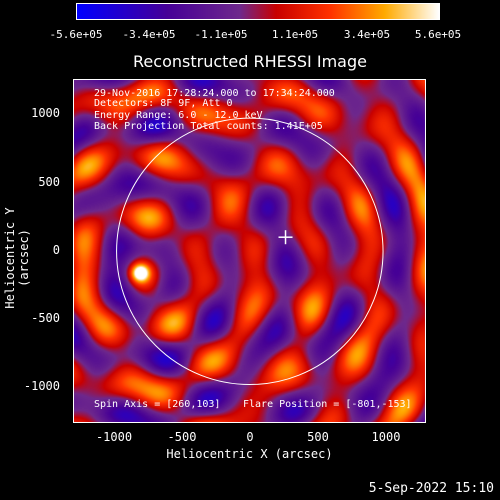  What do you see at coordinates (76, 34) in the screenshot?
I see `colorbar-tick-label: -5.6e+05` at bounding box center [76, 34].